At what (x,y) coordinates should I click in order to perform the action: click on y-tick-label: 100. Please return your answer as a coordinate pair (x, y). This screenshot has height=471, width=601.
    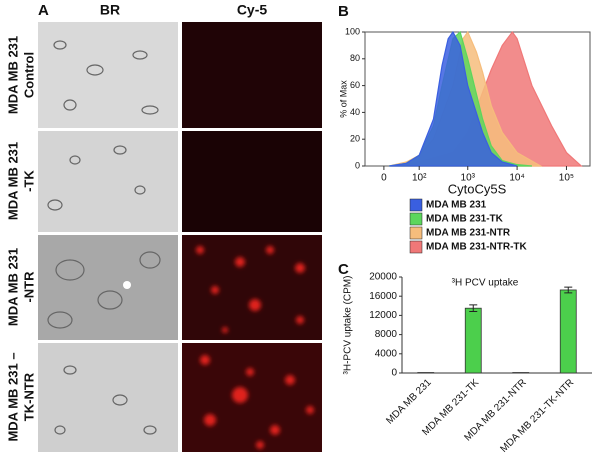
    Looking at the image, I should click on (352, 31).